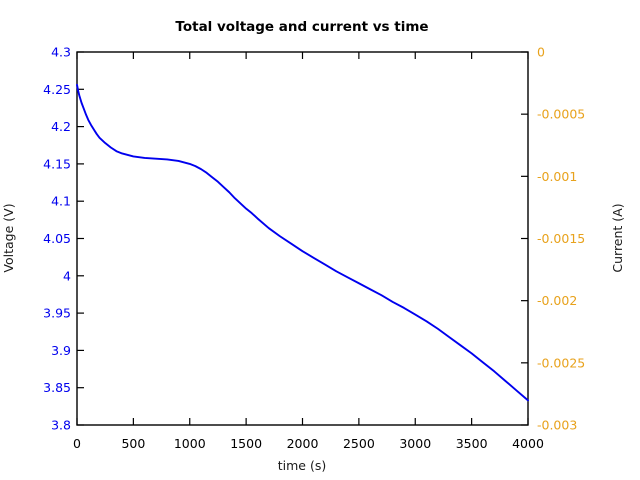 The width and height of the screenshot is (640, 480). What do you see at coordinates (557, 176) in the screenshot?
I see `y-right-tick-label: -0.001` at bounding box center [557, 176].